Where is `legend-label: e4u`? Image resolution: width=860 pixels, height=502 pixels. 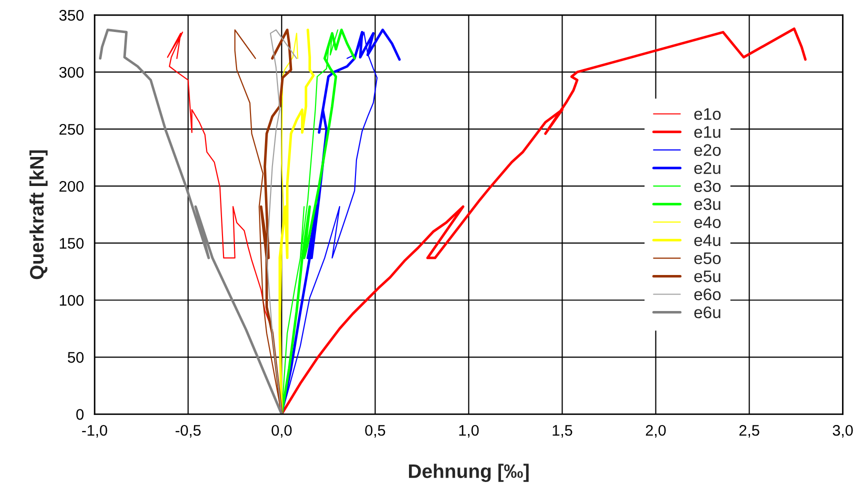 legend-label: e4u is located at coordinates (707, 240).